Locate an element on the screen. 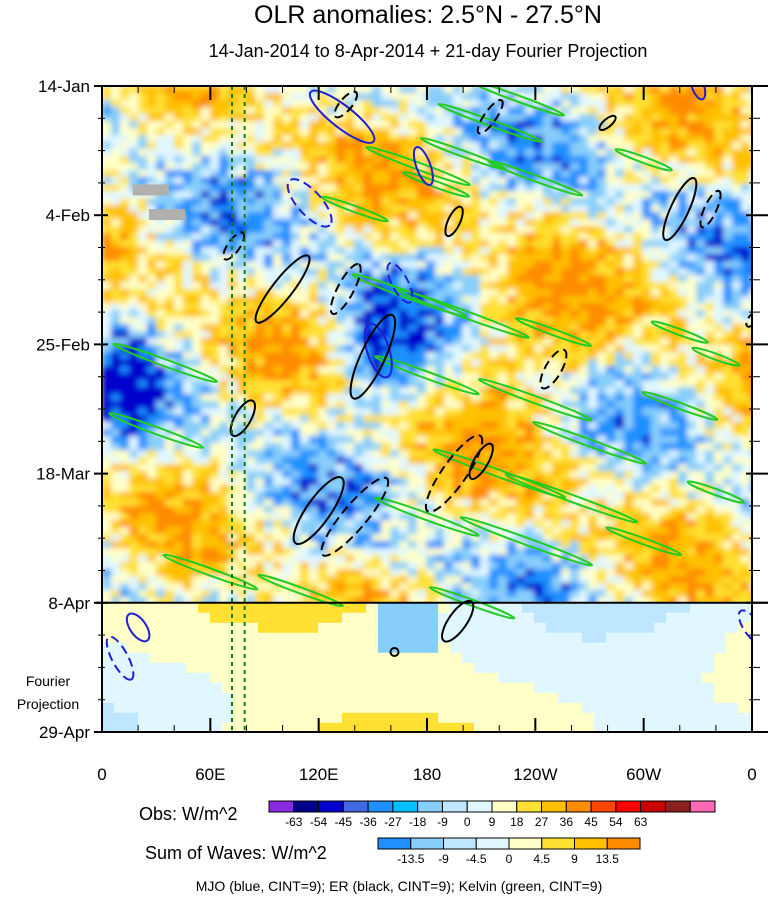 The height and width of the screenshot is (899, 770). reference-lines is located at coordinates (238, 409).